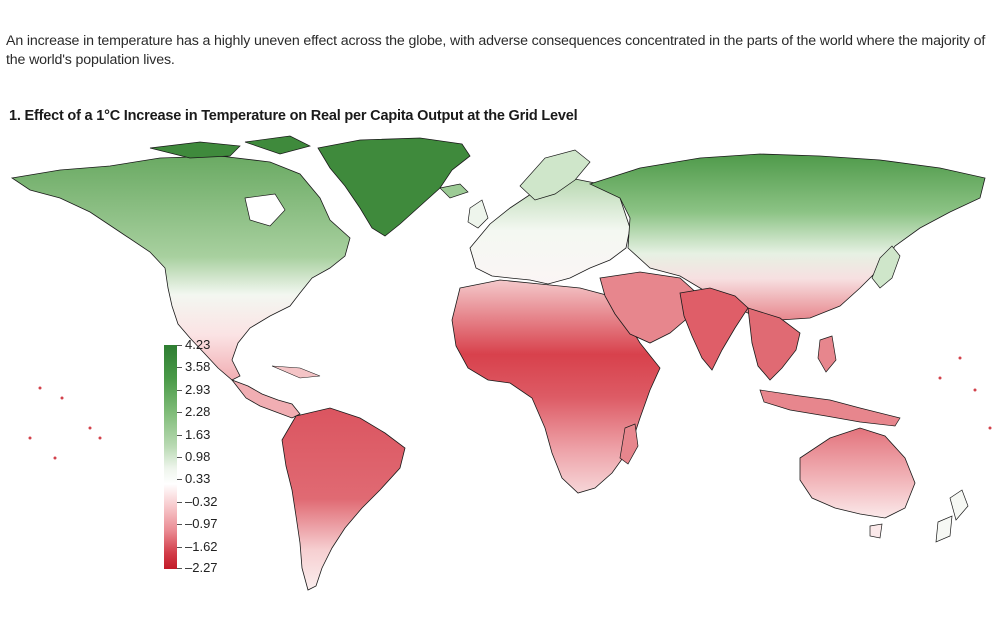  What do you see at coordinates (265, 399) in the screenshot?
I see `region-central-america` at bounding box center [265, 399].